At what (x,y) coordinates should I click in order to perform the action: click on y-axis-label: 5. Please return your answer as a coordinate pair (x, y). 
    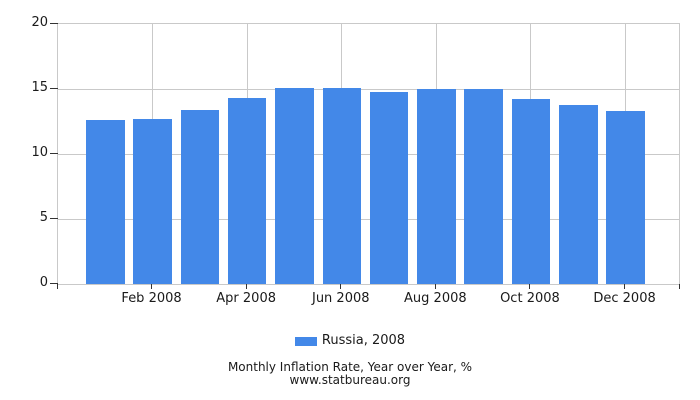
    Looking at the image, I should click on (43, 217).